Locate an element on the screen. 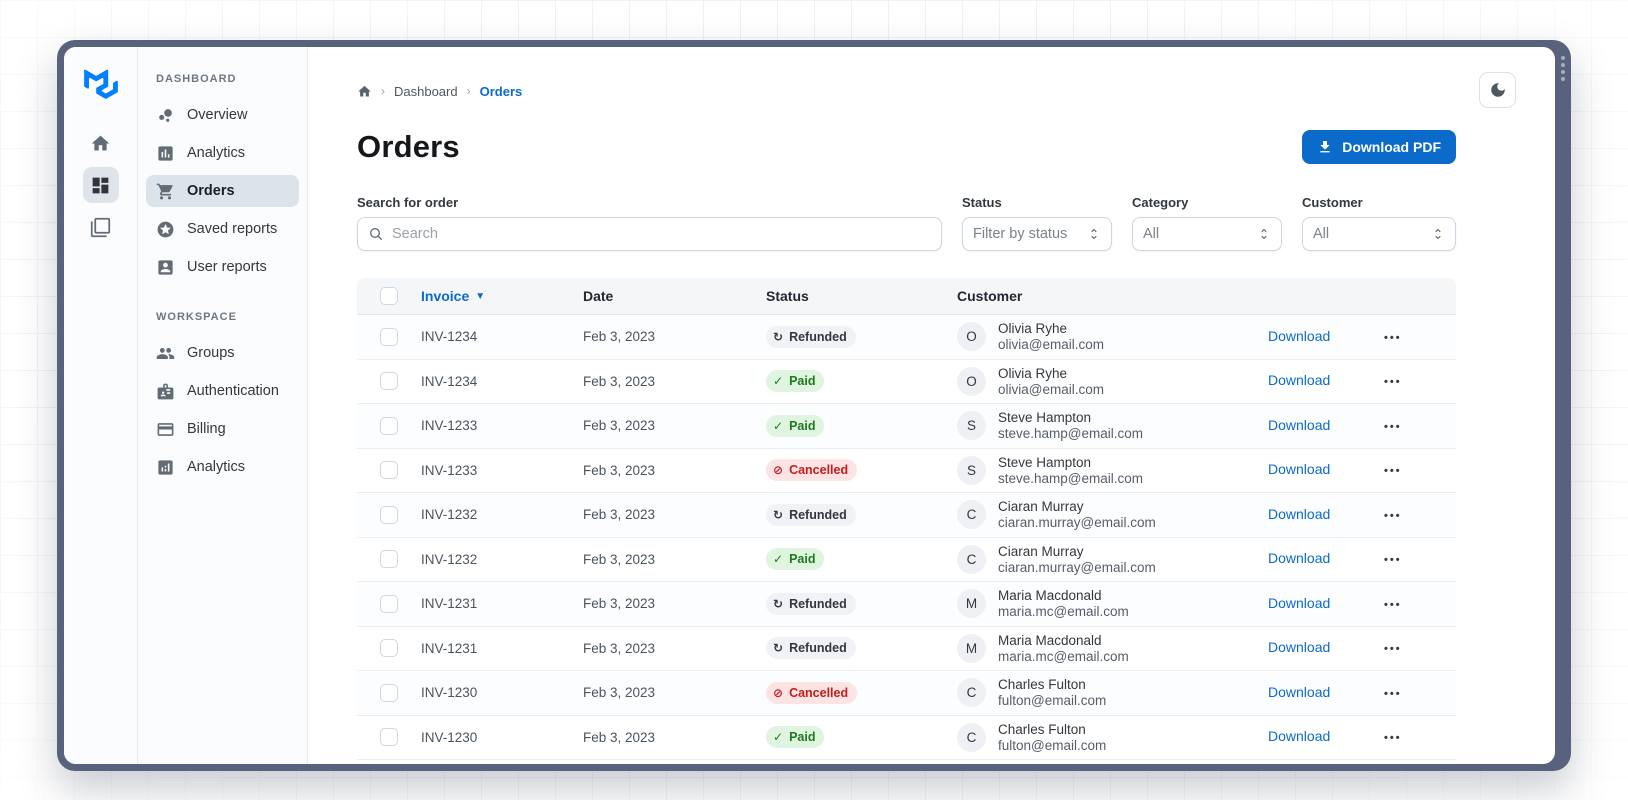 The height and width of the screenshot is (800, 1628). breadcrumb-home-icon is located at coordinates (364, 91).